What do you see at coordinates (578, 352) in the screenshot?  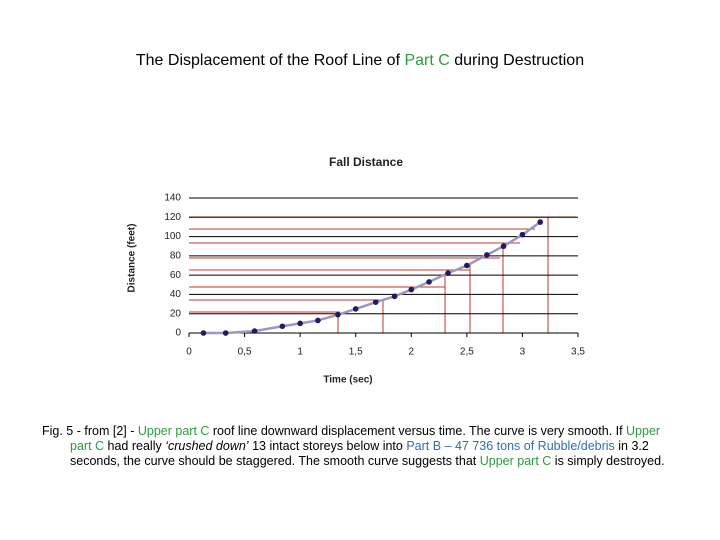 I see `x-tick-label: 3,5` at bounding box center [578, 352].